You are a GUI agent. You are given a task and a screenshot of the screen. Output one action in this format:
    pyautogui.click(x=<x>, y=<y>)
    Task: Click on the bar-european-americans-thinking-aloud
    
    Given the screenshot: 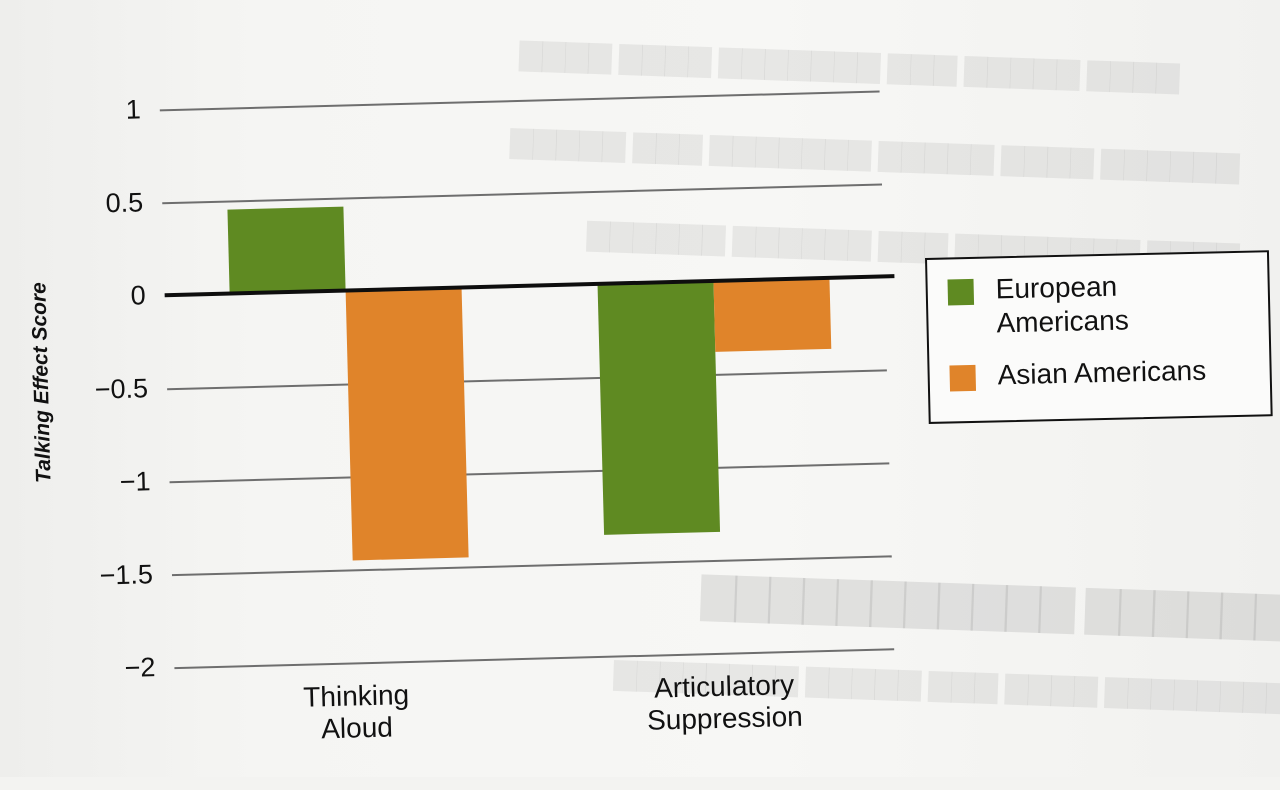 What is the action you would take?
    pyautogui.click(x=286, y=250)
    